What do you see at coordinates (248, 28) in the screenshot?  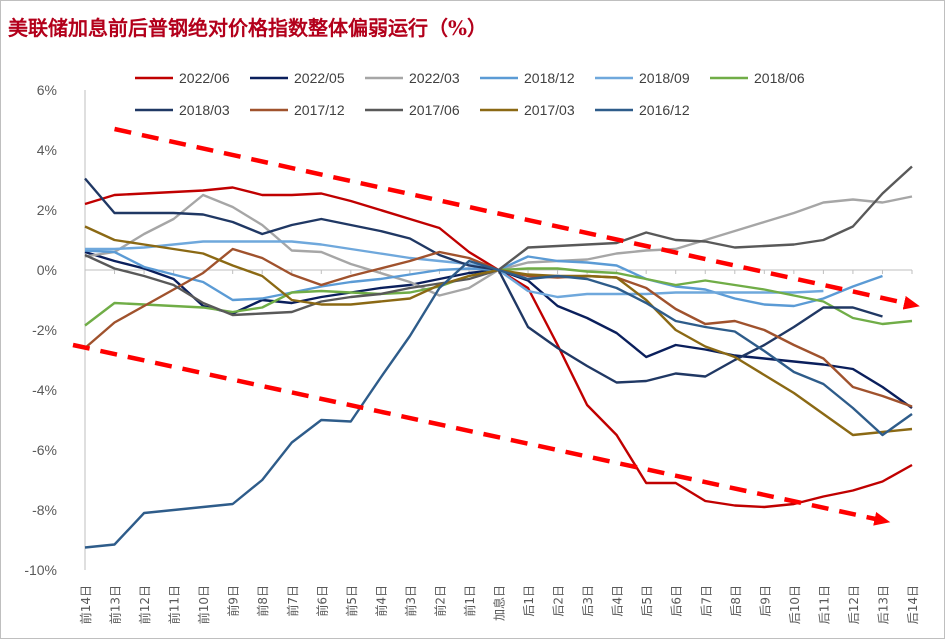 I see `chart-title: 美联储加息前后普钢绝对价格指数整体偏弱运行（%）` at bounding box center [248, 28].